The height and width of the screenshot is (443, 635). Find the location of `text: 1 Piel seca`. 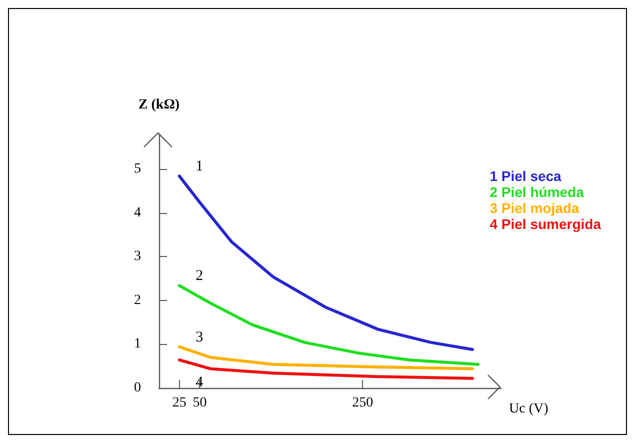

text: 1 Piel seca is located at coordinates (526, 176).